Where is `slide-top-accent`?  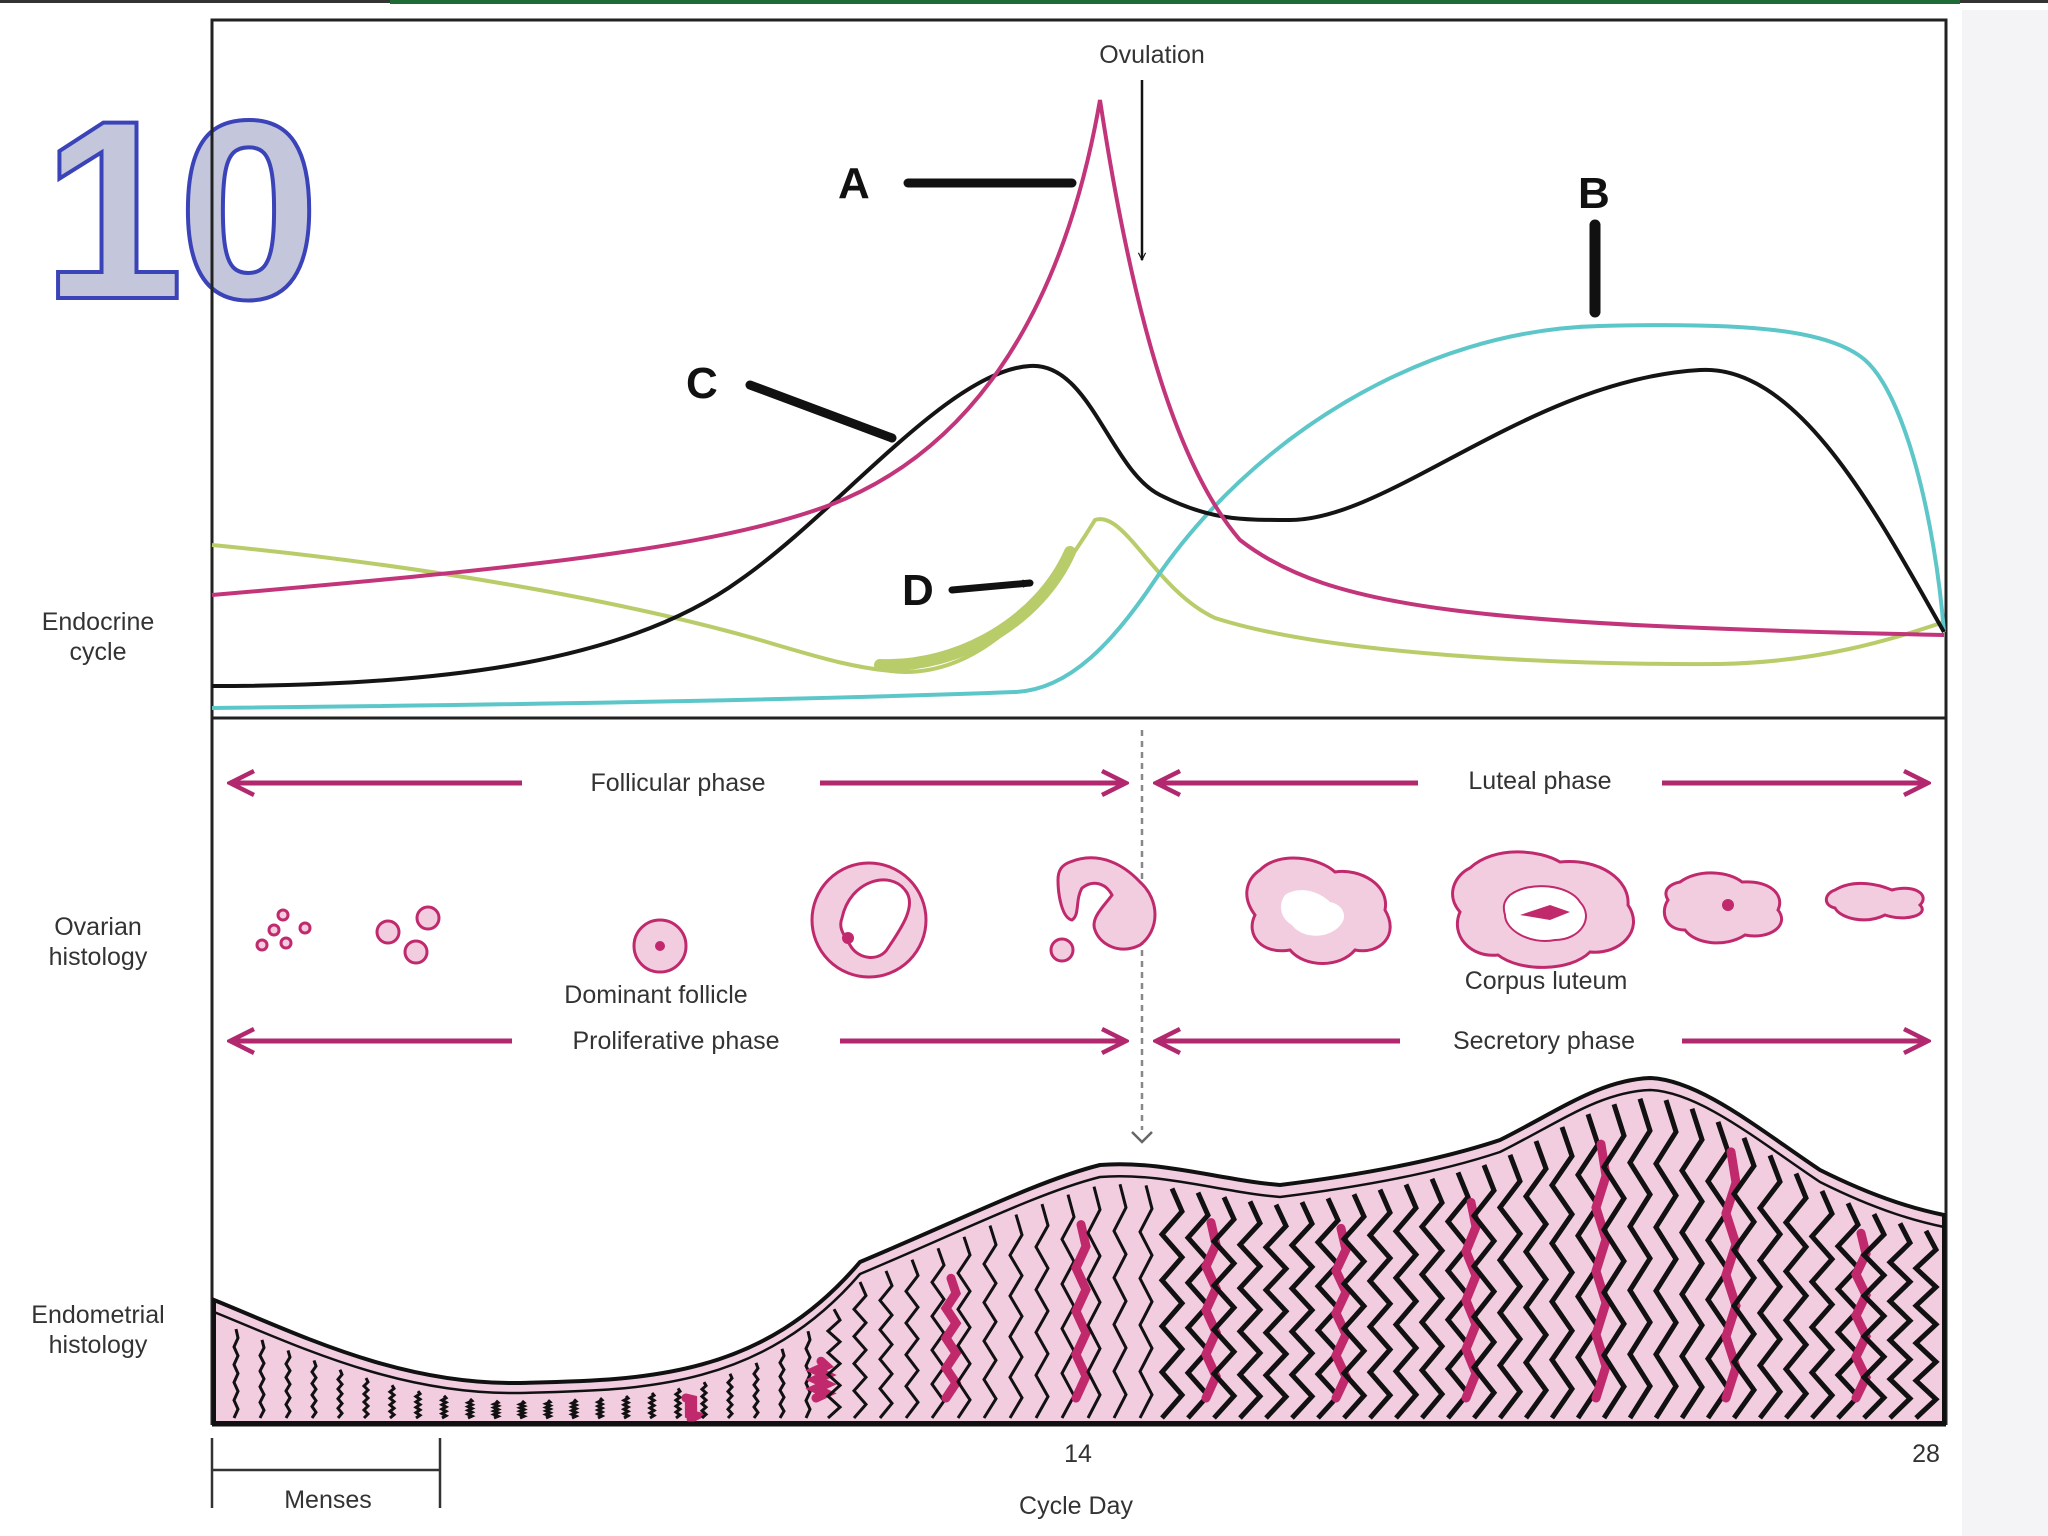
slide-top-accent is located at coordinates (1175, 2).